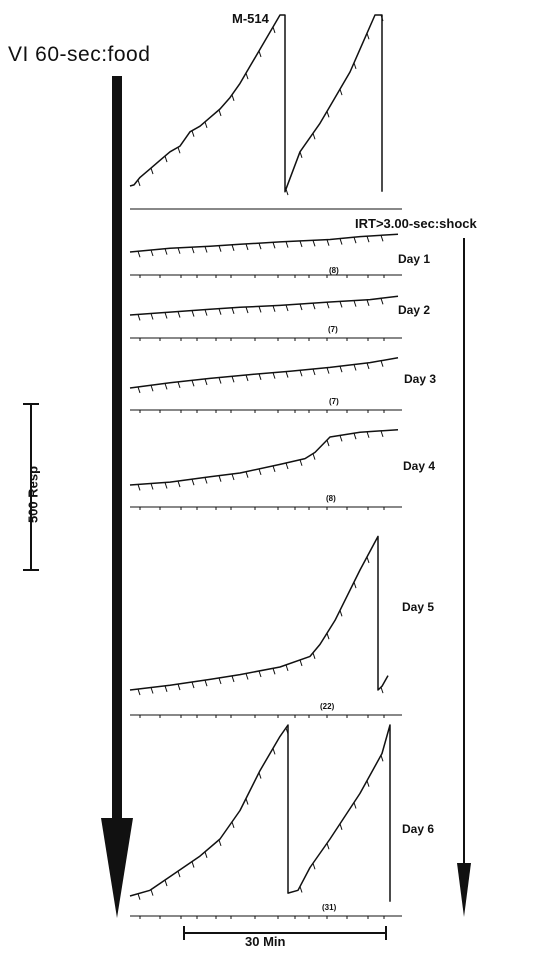 This screenshot has height=956, width=538. What do you see at coordinates (464, 577) in the screenshot?
I see `shock-condition-arrow` at bounding box center [464, 577].